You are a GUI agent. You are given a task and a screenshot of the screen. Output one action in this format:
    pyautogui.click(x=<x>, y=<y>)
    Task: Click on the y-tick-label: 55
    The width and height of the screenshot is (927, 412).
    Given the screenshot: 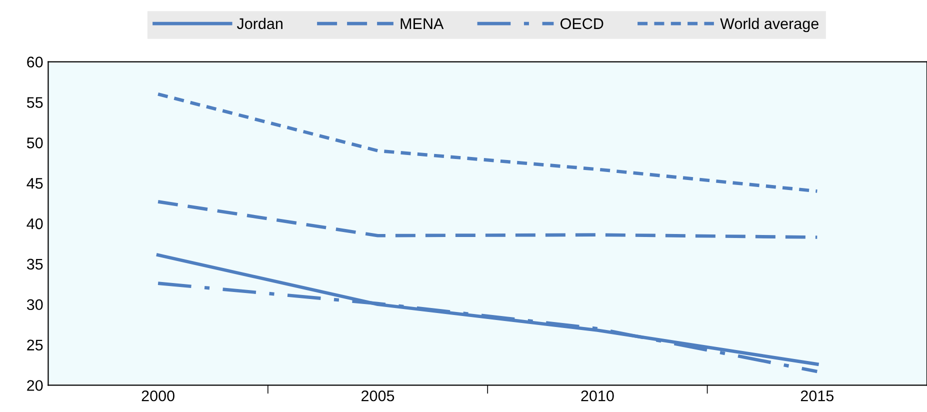 What is the action you would take?
    pyautogui.click(x=34, y=102)
    